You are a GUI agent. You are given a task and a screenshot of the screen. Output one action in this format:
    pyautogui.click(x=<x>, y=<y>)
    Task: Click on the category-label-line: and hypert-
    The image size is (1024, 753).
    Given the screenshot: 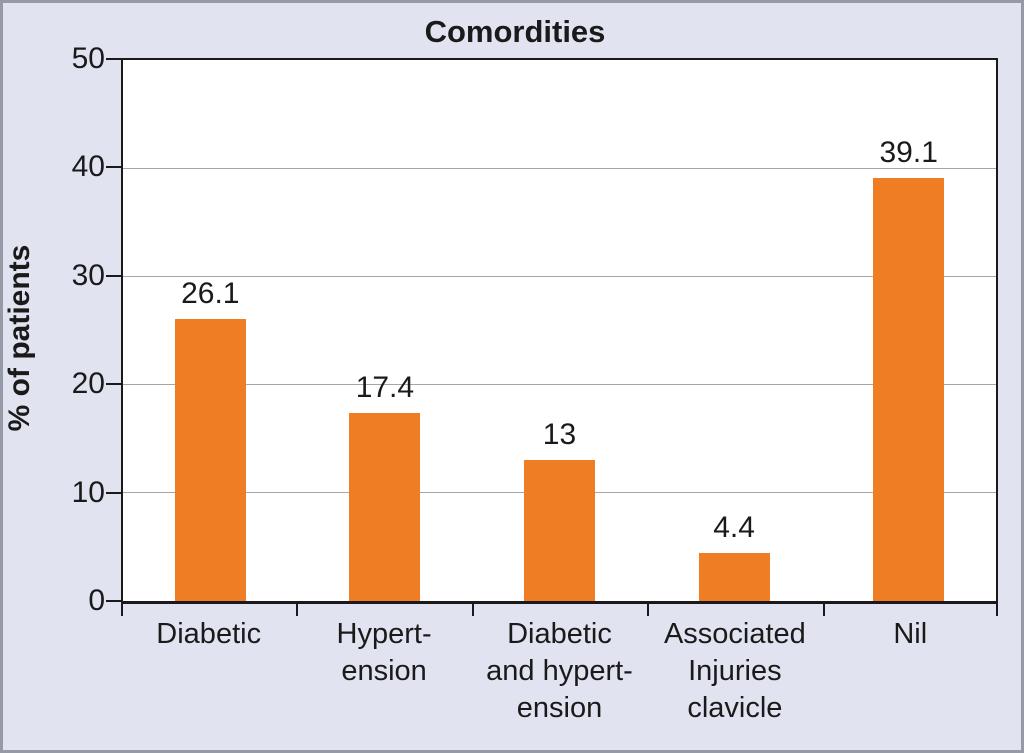 What is the action you would take?
    pyautogui.click(x=559, y=671)
    